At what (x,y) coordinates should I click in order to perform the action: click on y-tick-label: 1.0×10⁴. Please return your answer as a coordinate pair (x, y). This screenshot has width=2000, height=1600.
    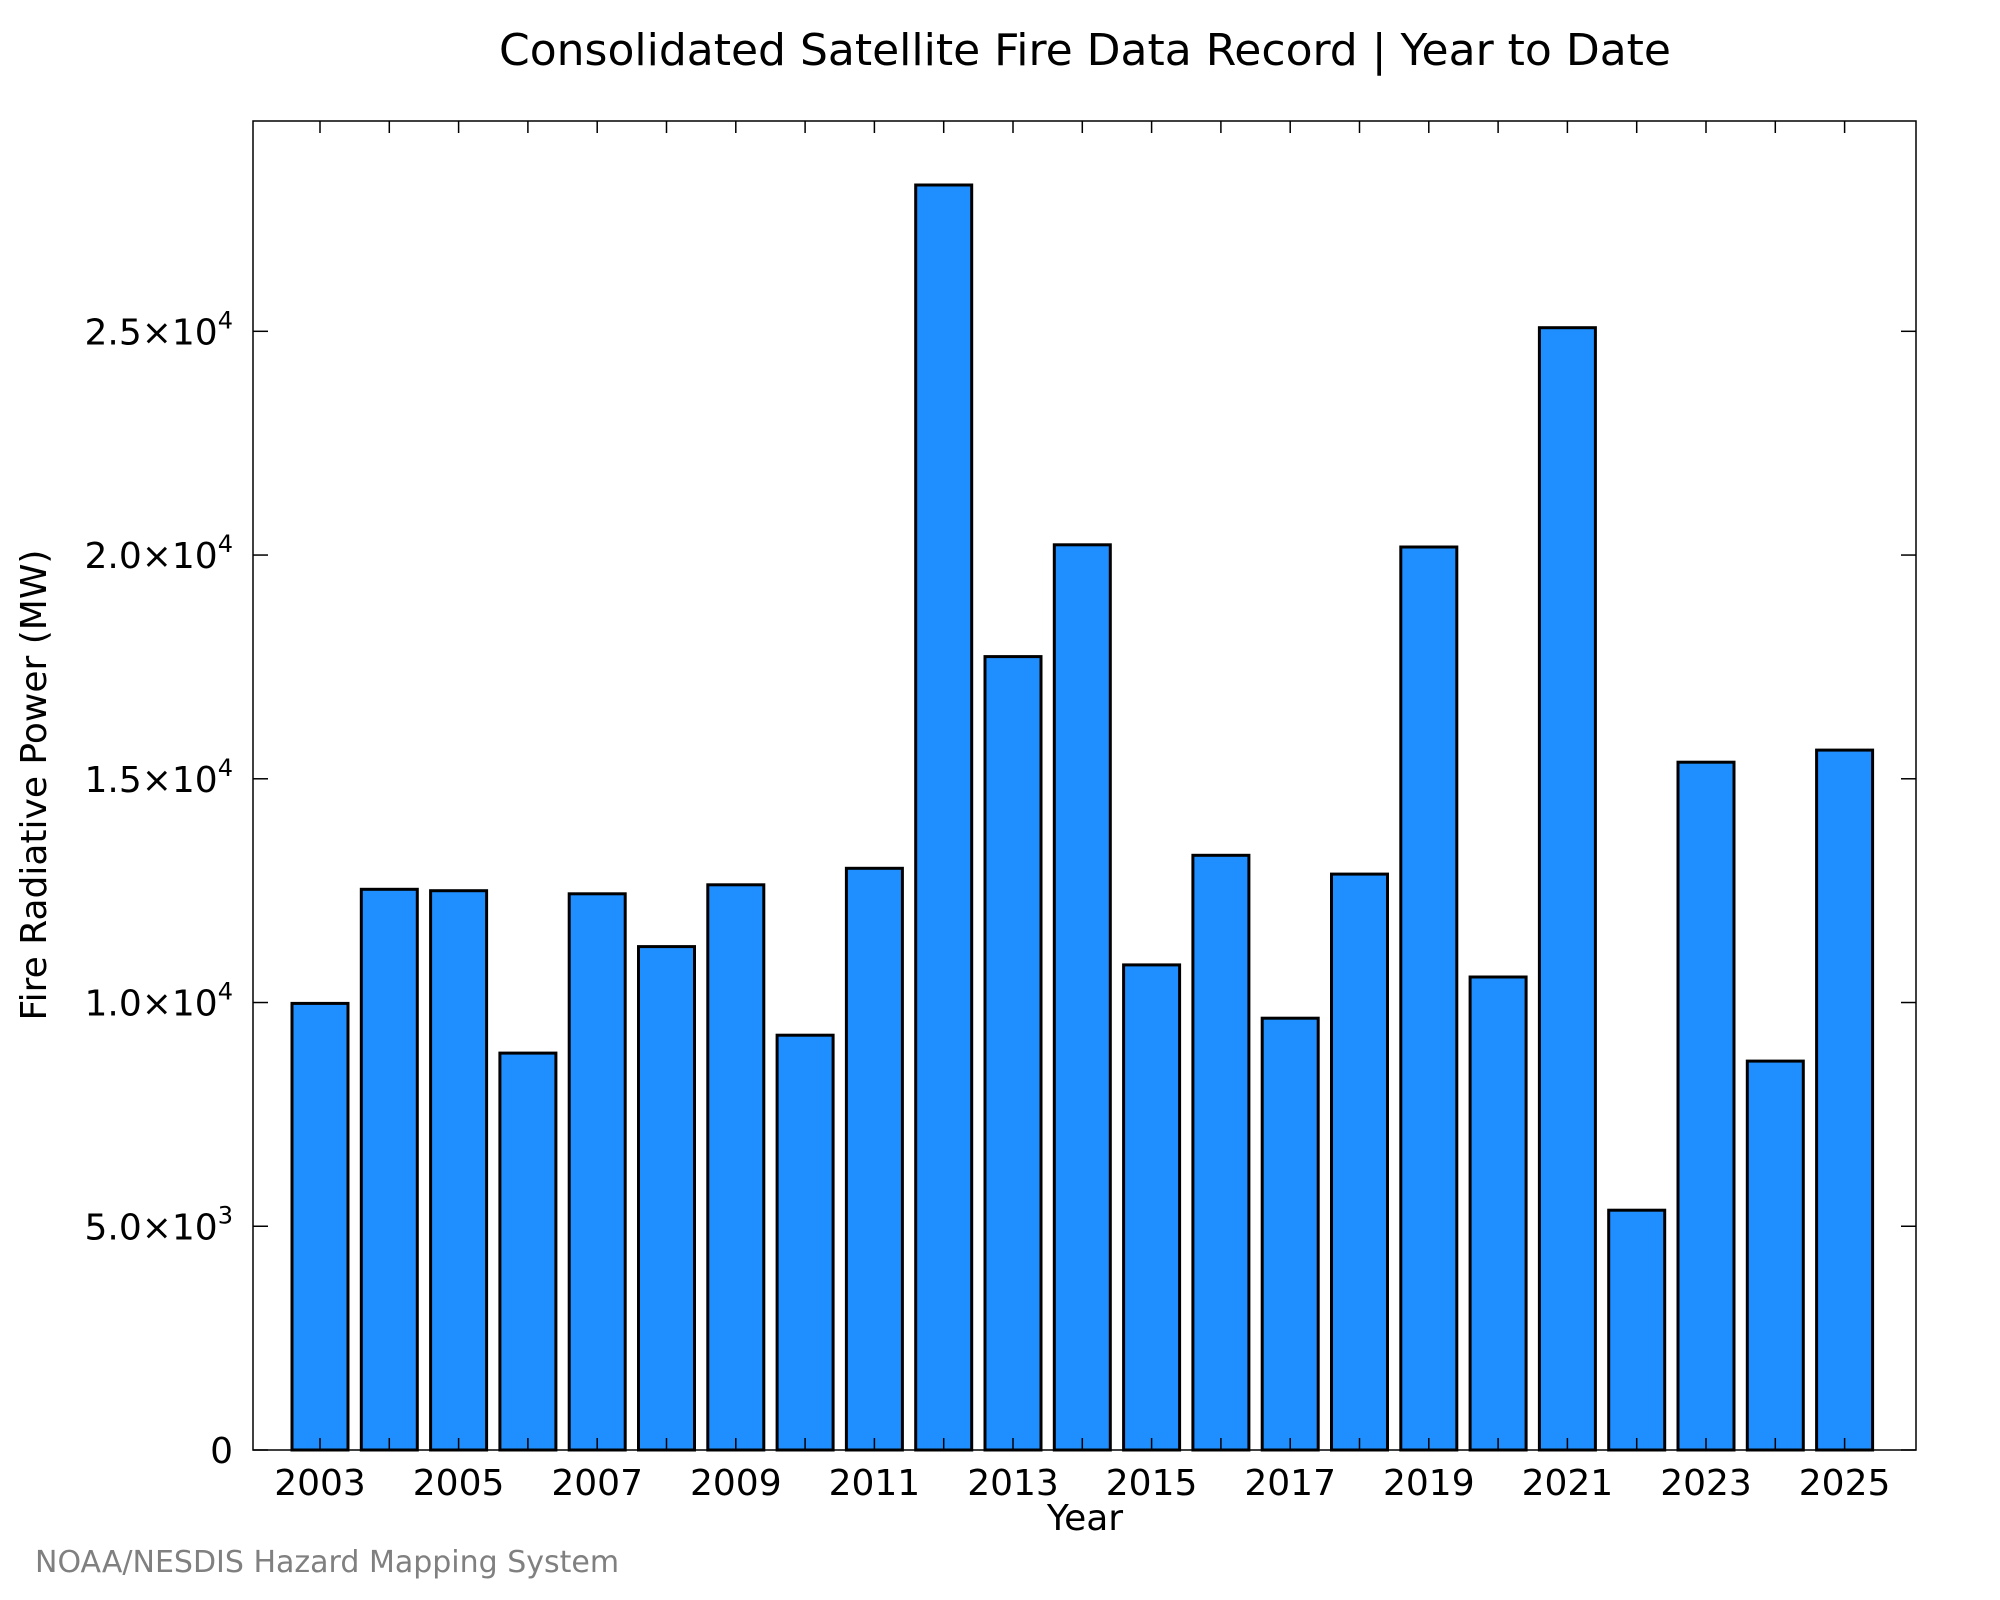
    Looking at the image, I should click on (158, 1001).